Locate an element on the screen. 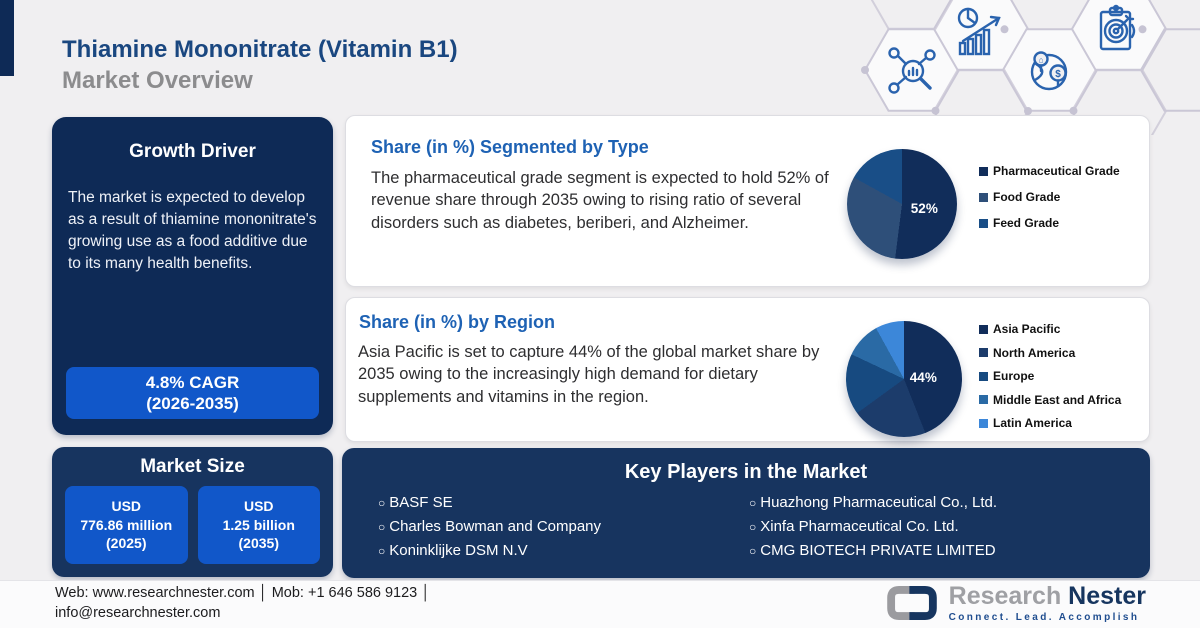 The height and width of the screenshot is (628, 1200). key-player-name: Xinfa Pharmaceutical Co. Ltd. is located at coordinates (859, 526).